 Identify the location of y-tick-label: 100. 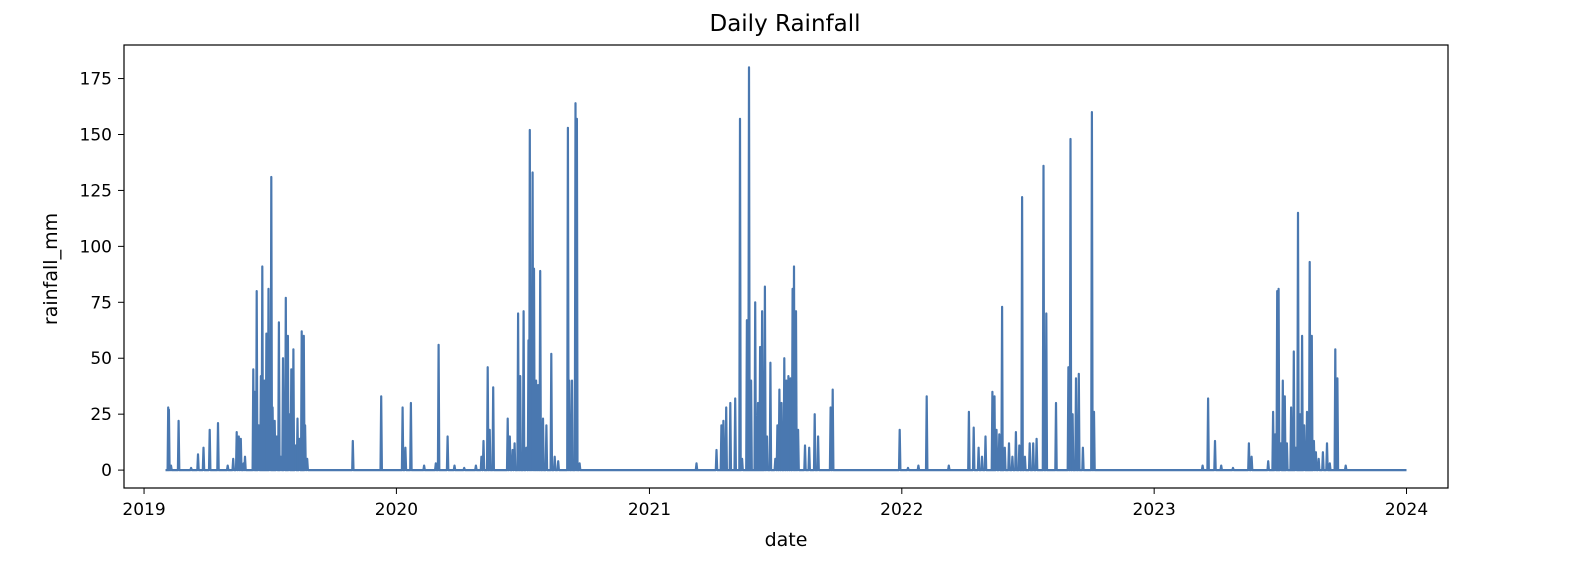
(96, 247).